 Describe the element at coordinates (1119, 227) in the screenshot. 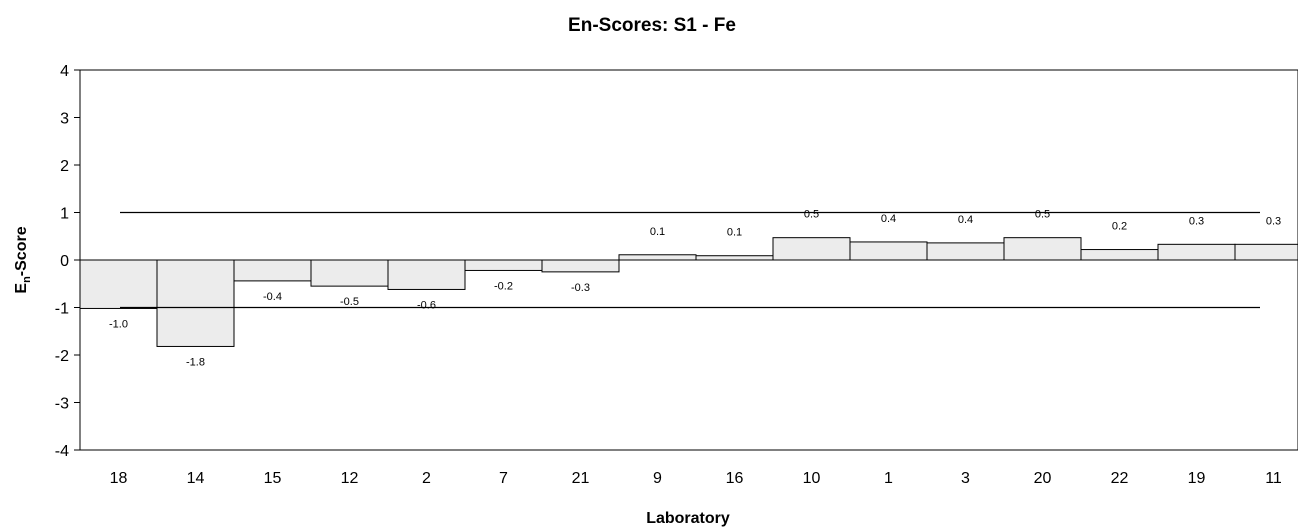

I see `data-label: 0.2` at that location.